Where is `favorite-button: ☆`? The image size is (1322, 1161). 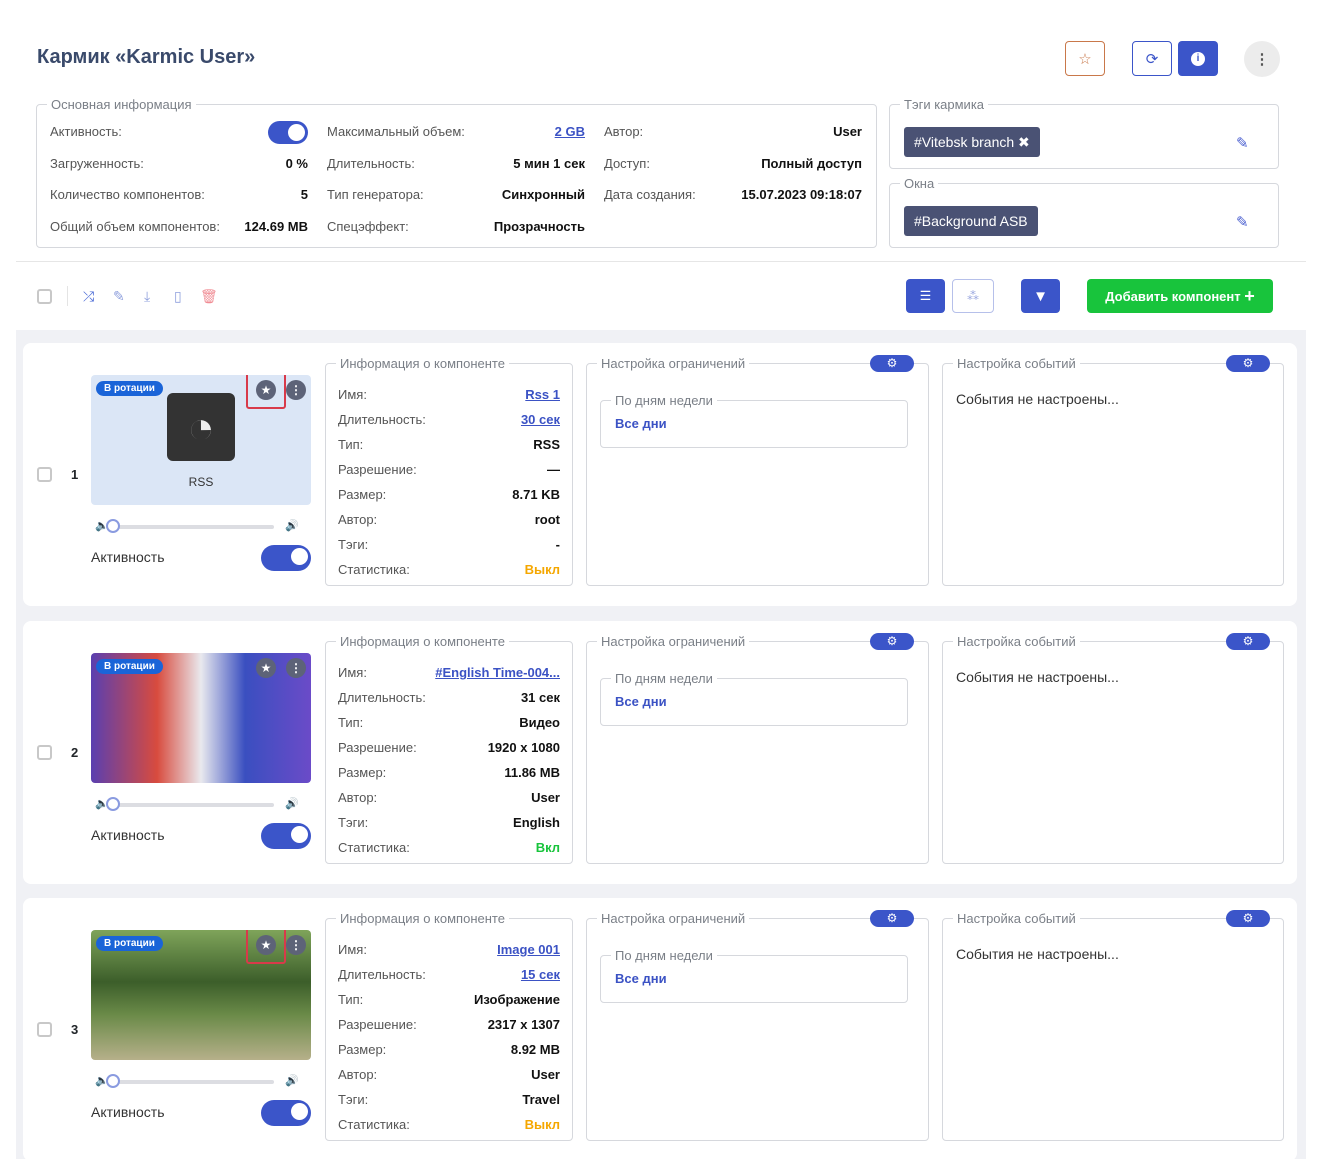 favorite-button: ☆ is located at coordinates (1085, 58).